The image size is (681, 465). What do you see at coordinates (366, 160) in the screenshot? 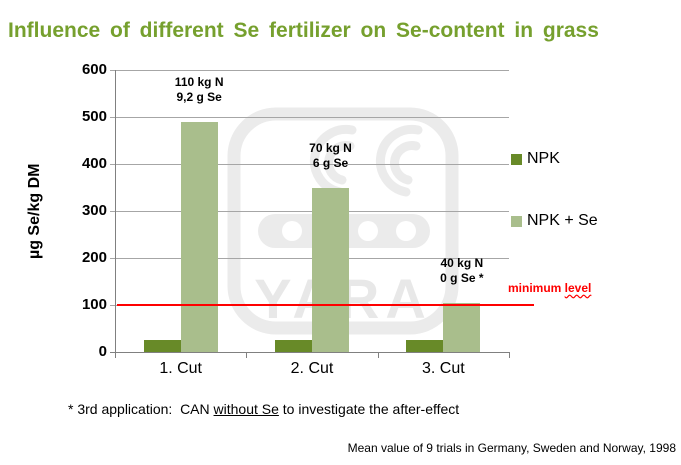
I see `viking-horns-icon` at bounding box center [366, 160].